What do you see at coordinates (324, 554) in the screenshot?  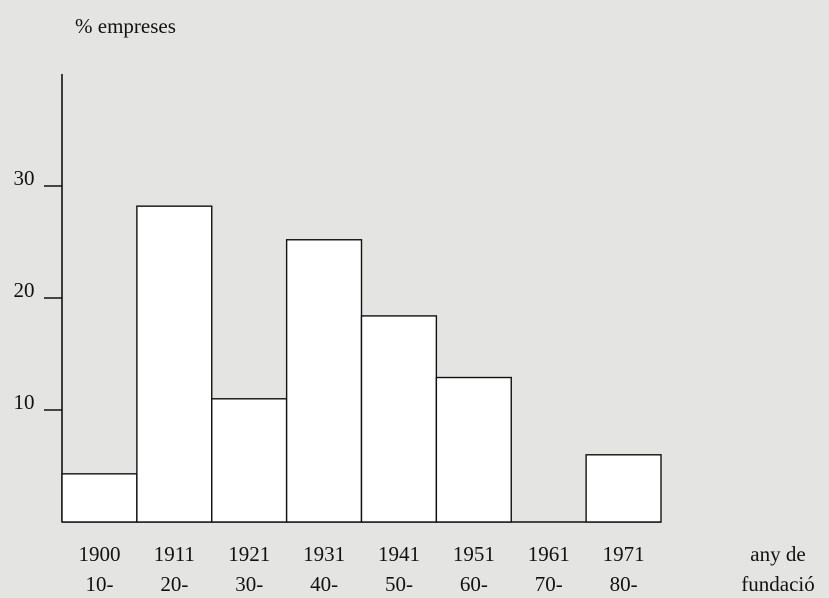 I see `x-tick-label: 1931` at bounding box center [324, 554].